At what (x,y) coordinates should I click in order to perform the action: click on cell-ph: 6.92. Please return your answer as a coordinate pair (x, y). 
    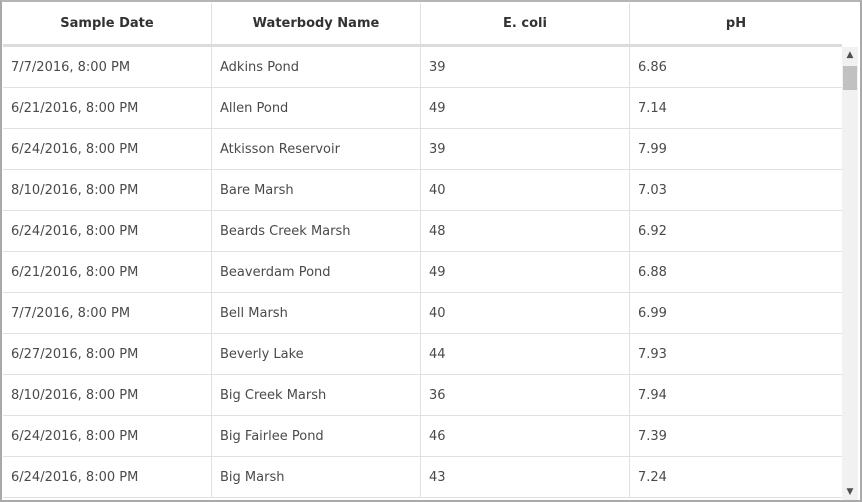
    Looking at the image, I should click on (652, 231).